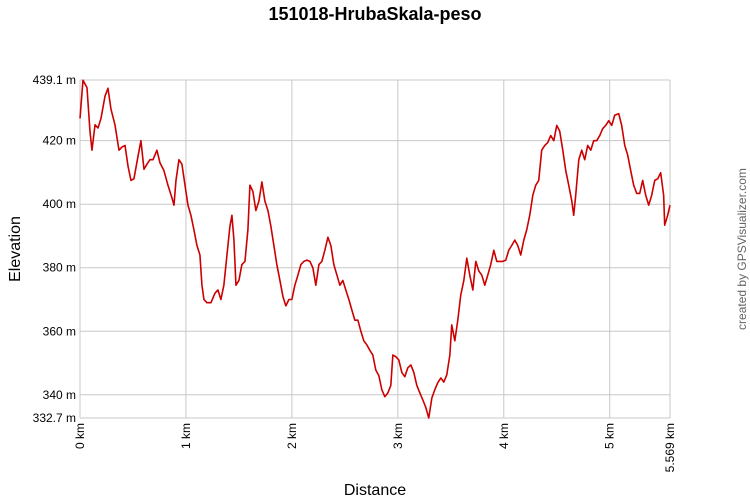 This screenshot has width=750, height=500. What do you see at coordinates (59, 204) in the screenshot?
I see `y-tick-label: 400 m` at bounding box center [59, 204].